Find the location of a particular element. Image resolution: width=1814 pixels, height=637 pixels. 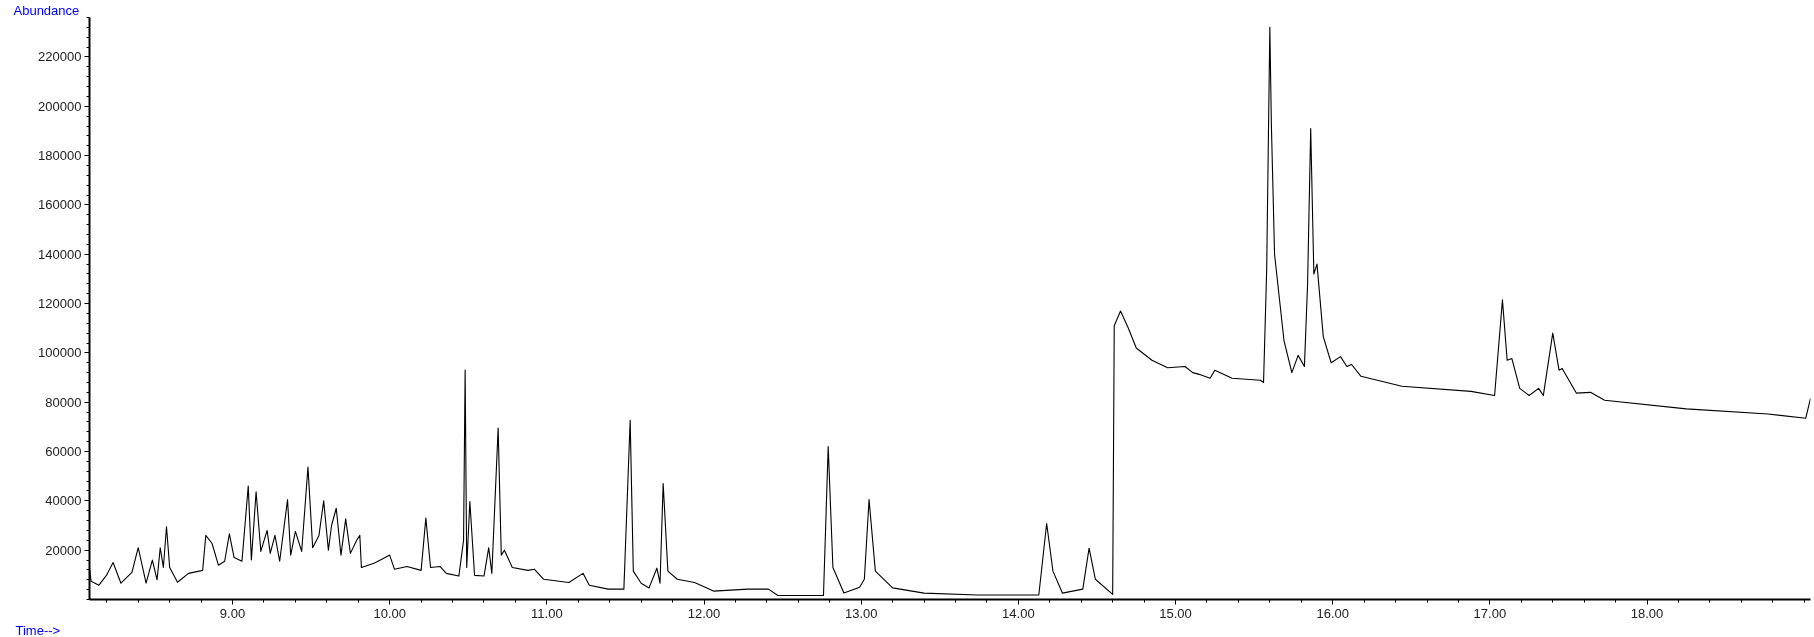

y-tick-label: 20000 is located at coordinates (63, 550).